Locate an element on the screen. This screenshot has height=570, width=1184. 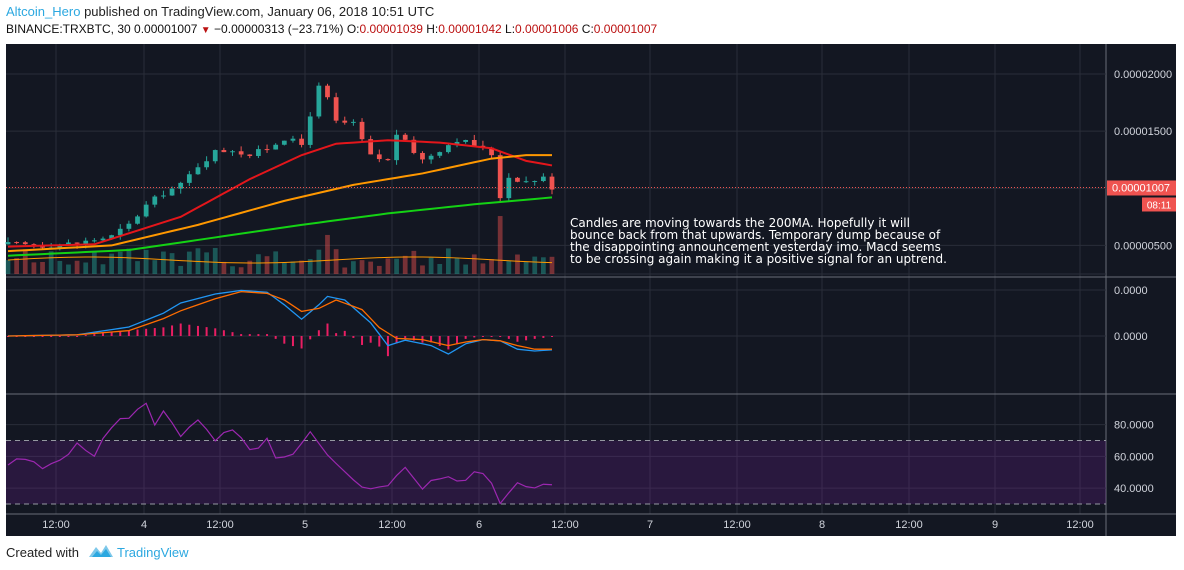
candles is located at coordinates (280, 166).